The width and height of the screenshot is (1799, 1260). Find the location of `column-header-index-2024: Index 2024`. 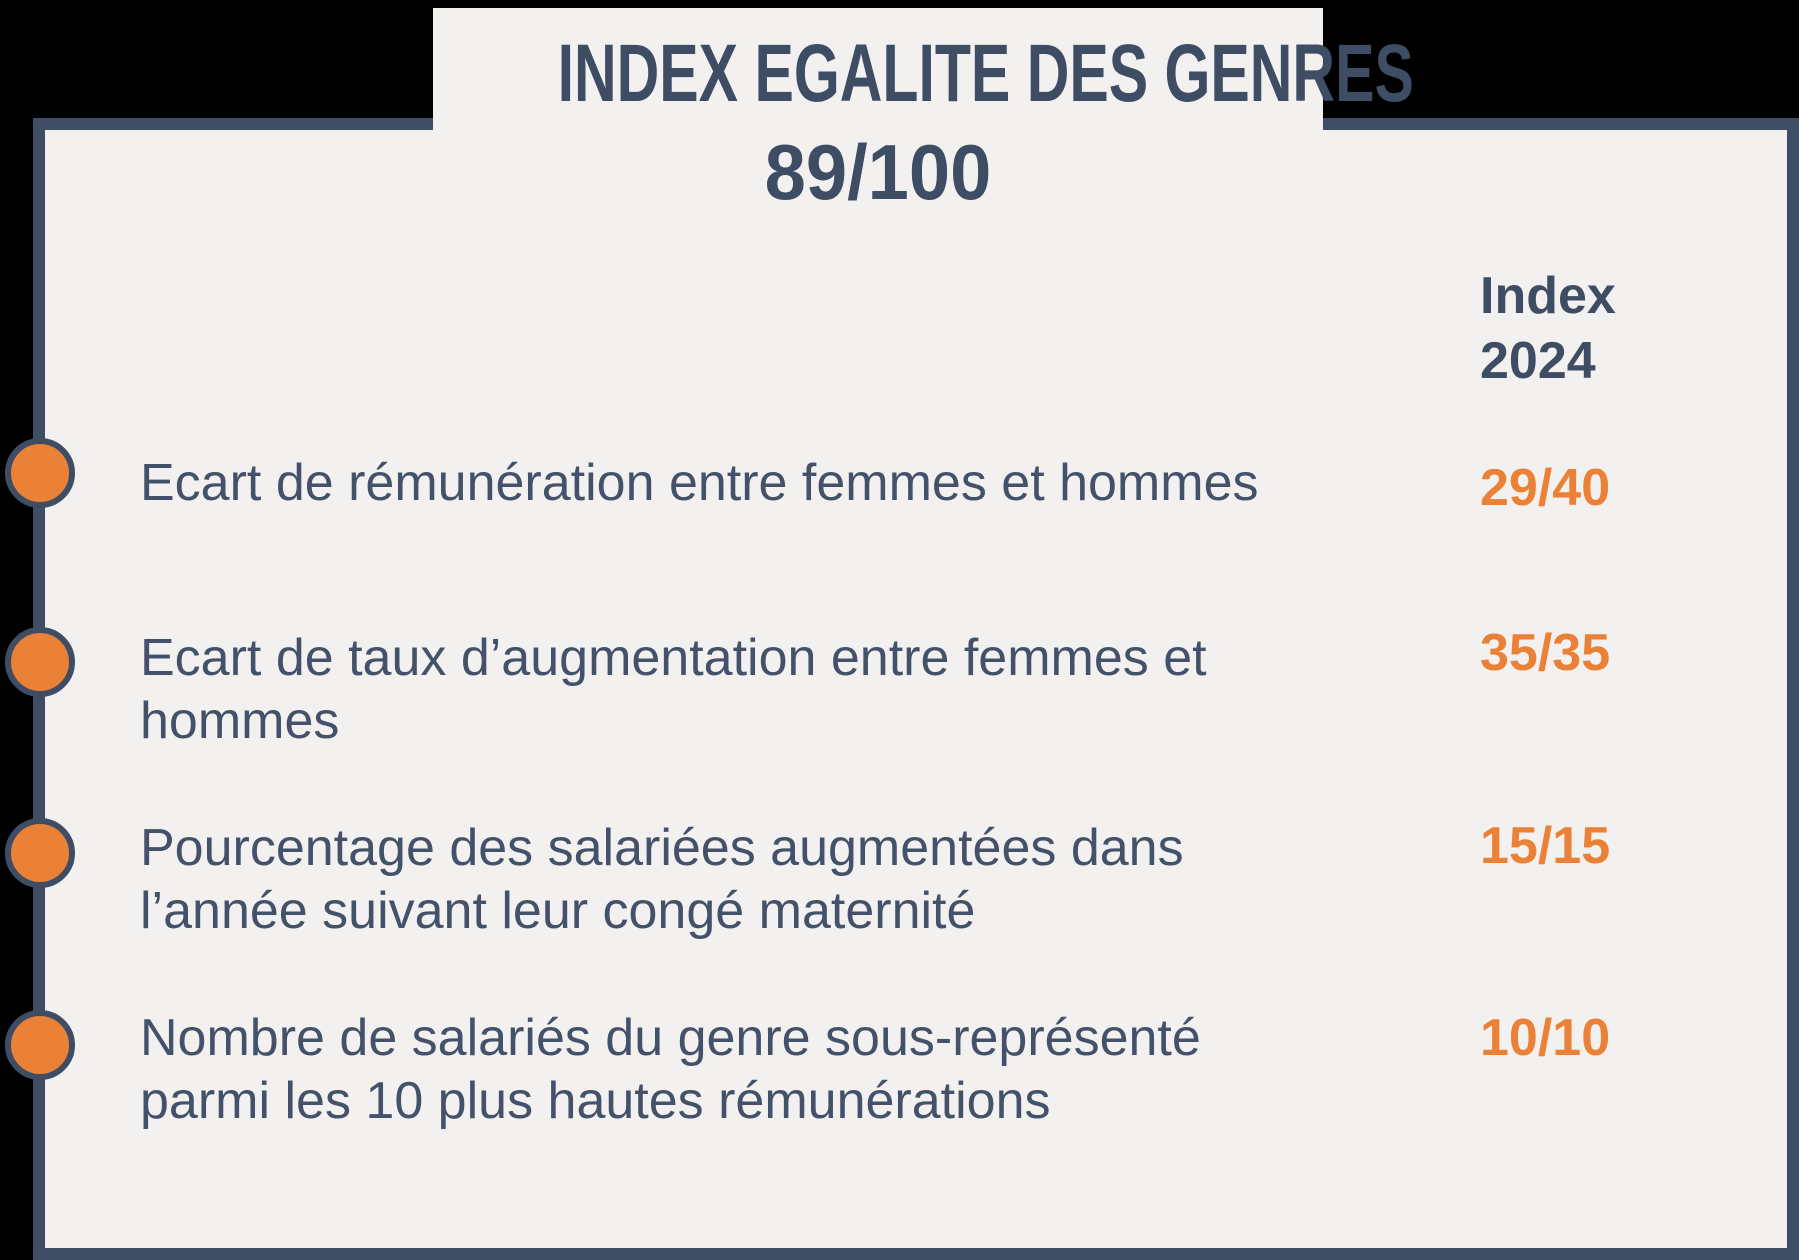

column-header-index-2024: Index 2024 is located at coordinates (1548, 329).